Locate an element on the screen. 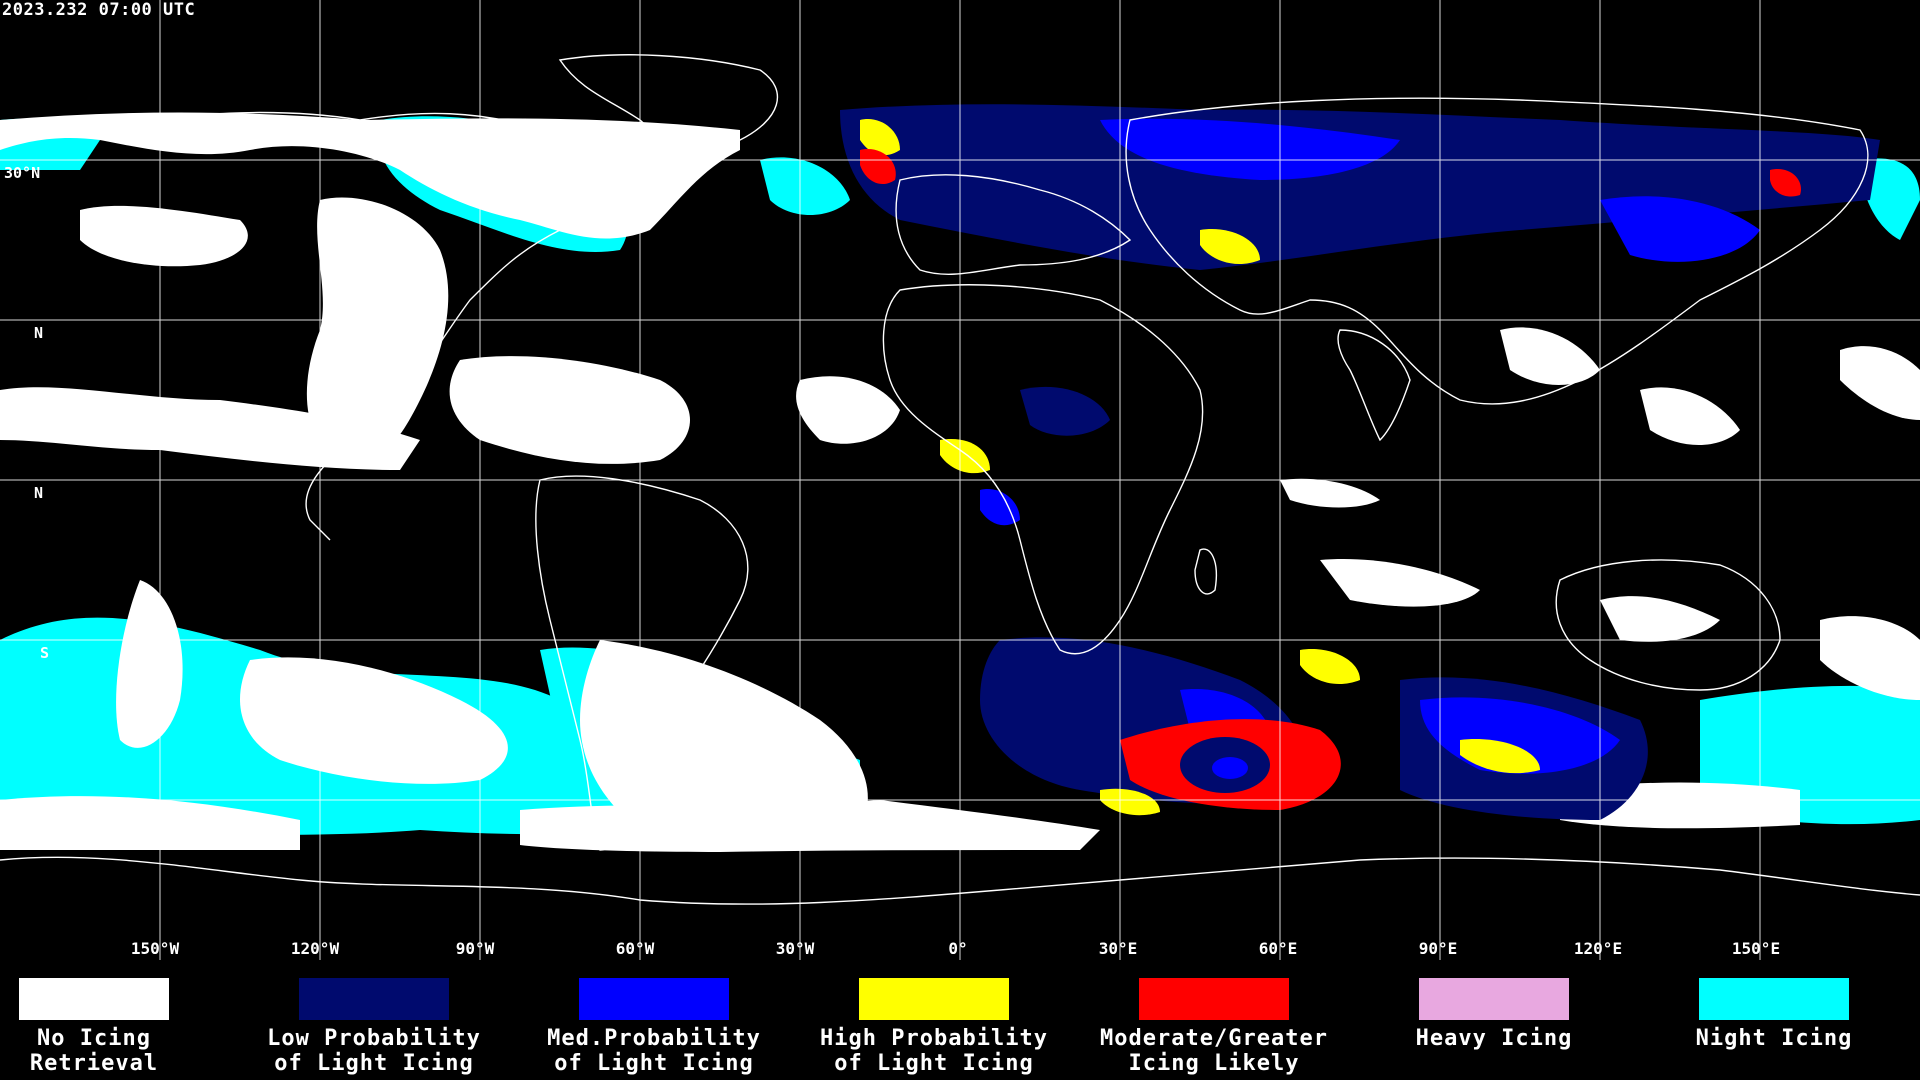  legend-item-high-probability: High Probability of Light Icing is located at coordinates (934, 1027).